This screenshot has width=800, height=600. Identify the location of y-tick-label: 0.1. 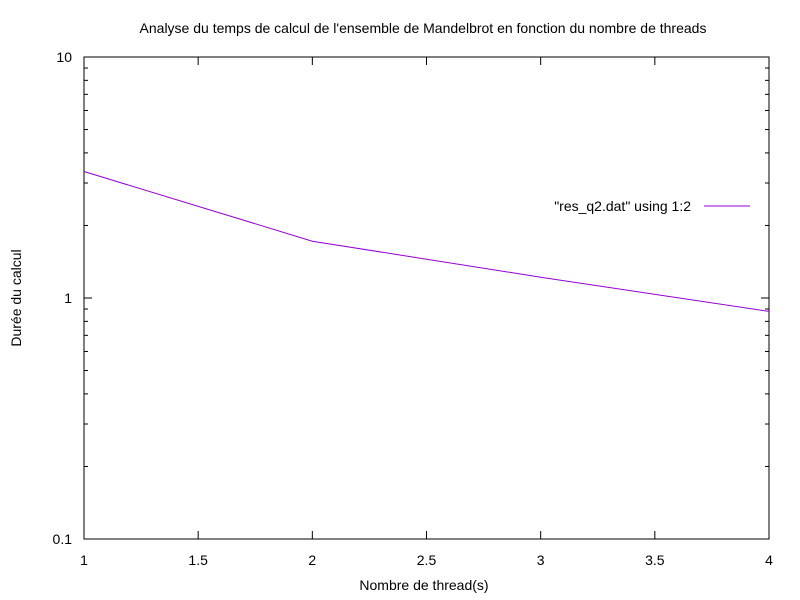
(63, 539).